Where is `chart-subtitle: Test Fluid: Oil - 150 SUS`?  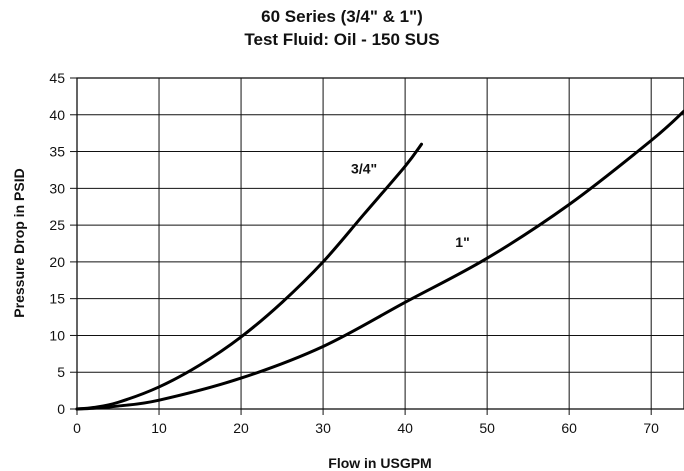 chart-subtitle: Test Fluid: Oil - 150 SUS is located at coordinates (342, 39).